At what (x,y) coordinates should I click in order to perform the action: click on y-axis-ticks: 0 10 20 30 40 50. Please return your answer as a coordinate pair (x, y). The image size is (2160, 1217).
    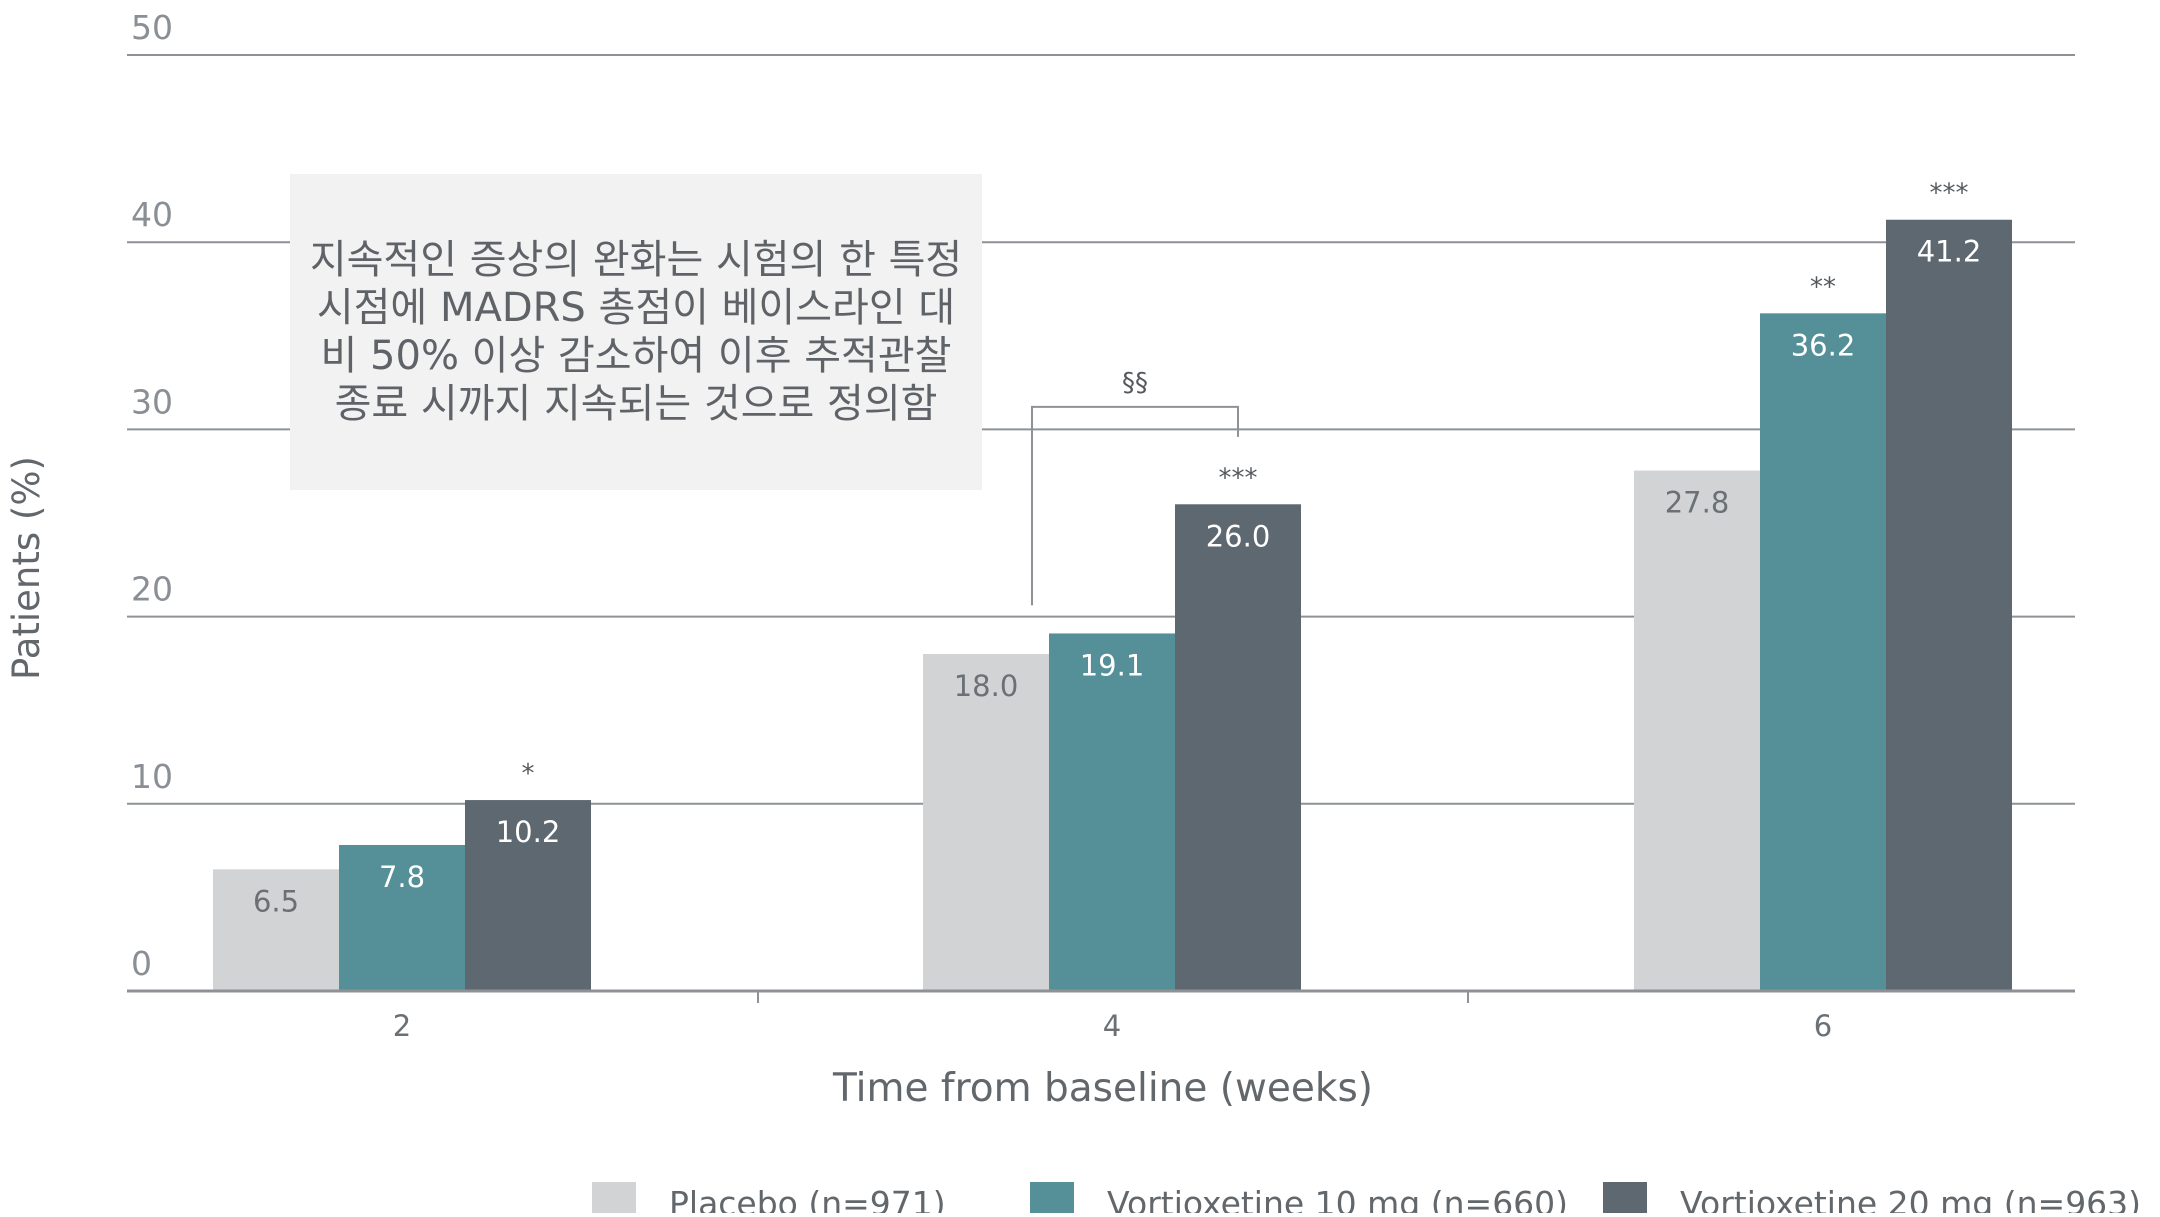
    Looking at the image, I should click on (152, 495).